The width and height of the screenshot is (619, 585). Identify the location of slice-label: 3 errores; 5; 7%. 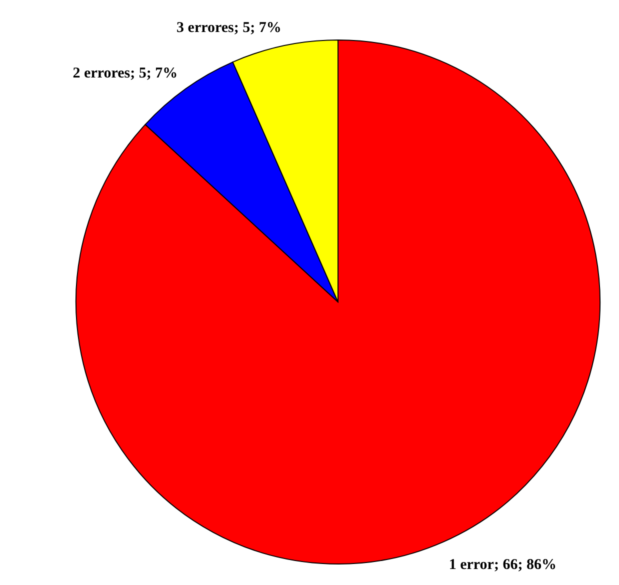
(229, 28).